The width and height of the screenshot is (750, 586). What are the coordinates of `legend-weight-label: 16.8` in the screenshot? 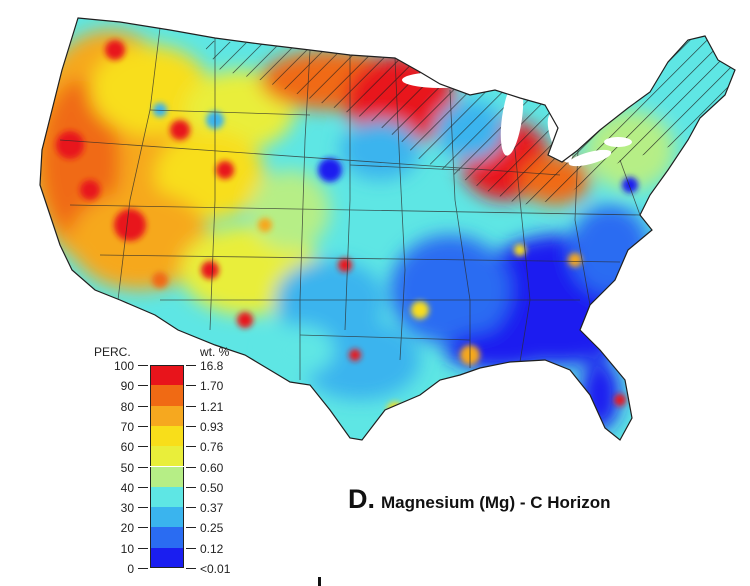 It's located at (212, 366).